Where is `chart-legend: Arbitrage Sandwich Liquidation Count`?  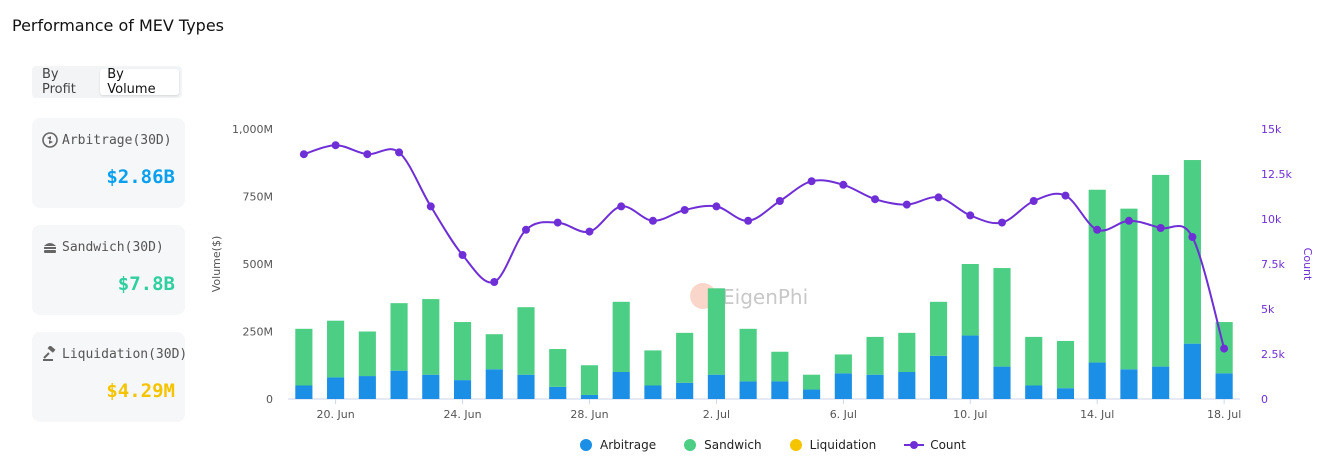
chart-legend: Arbitrage Sandwich Liquidation Count is located at coordinates (787, 445).